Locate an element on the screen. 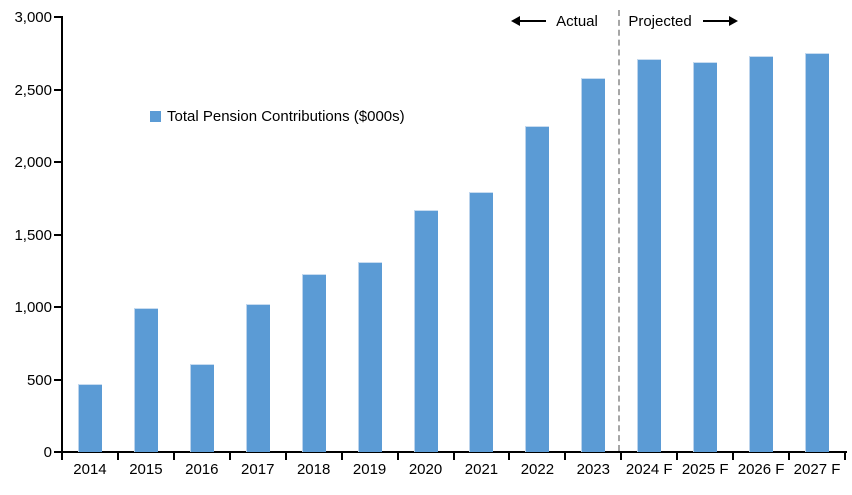 This screenshot has height=495, width=852. legend-swatch-icon is located at coordinates (155, 116).